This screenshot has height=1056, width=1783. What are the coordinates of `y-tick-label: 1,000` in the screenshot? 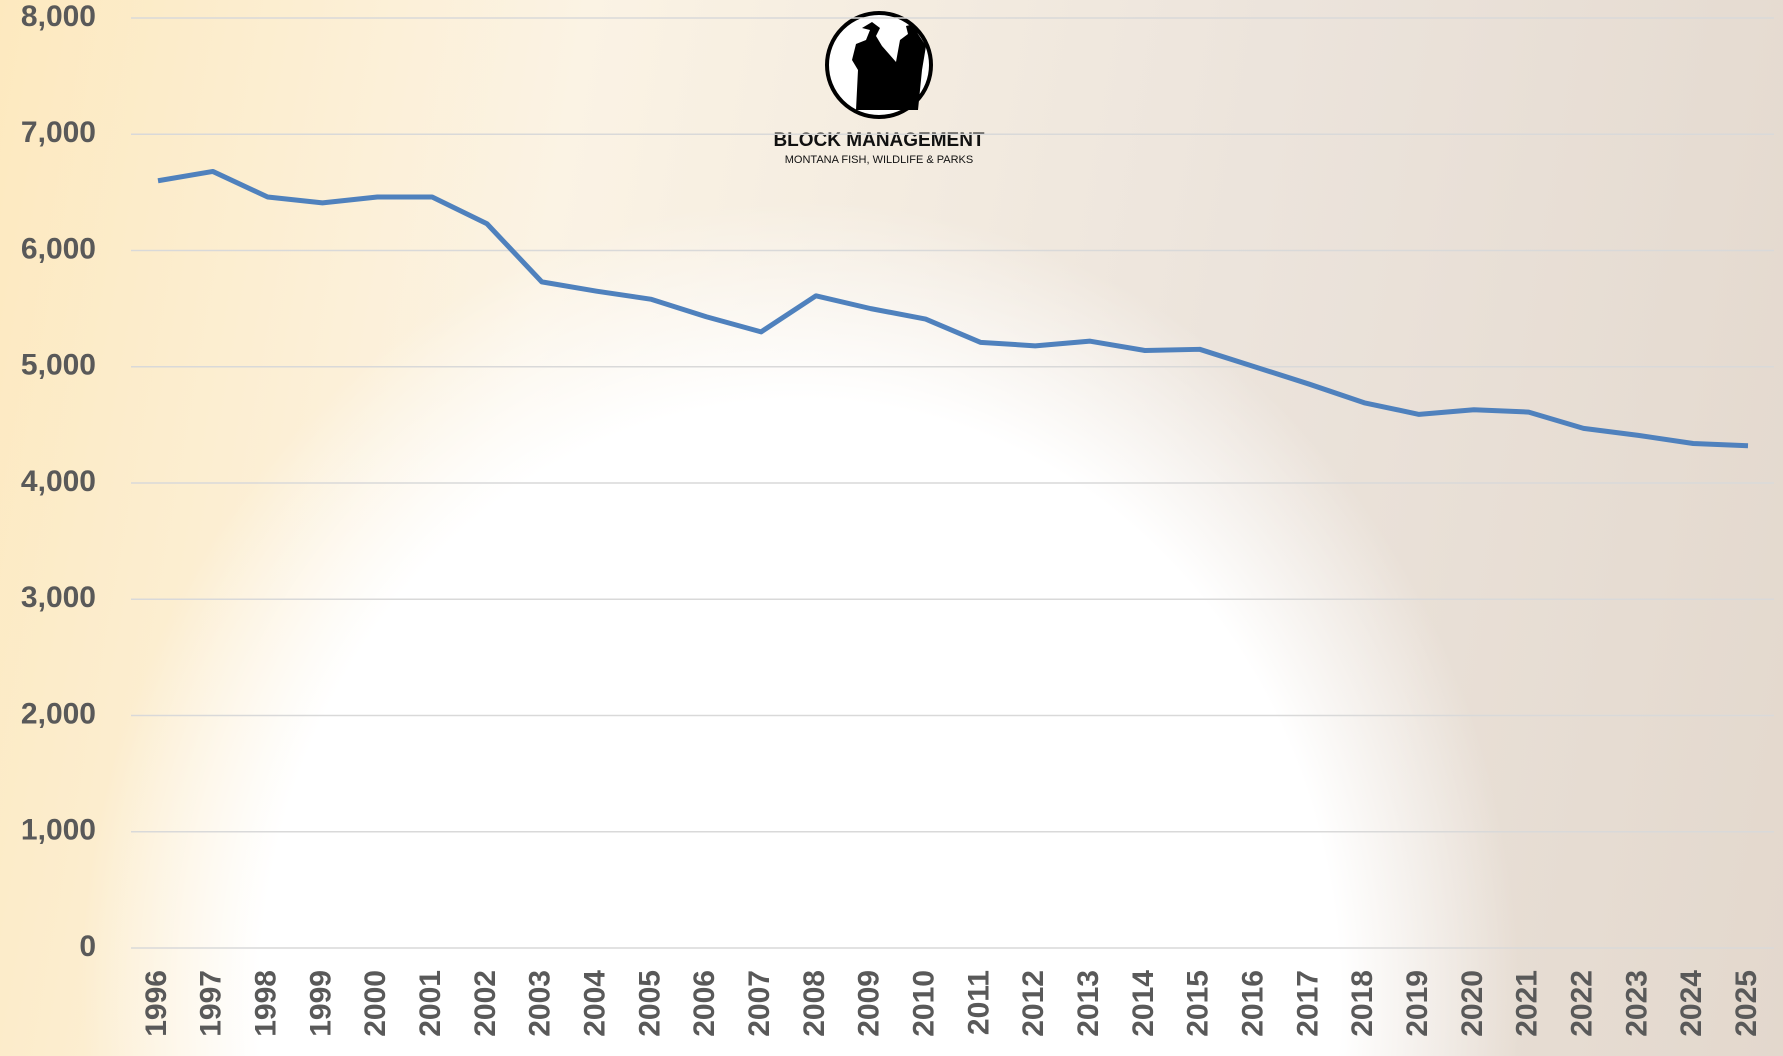 It's located at (58, 830).